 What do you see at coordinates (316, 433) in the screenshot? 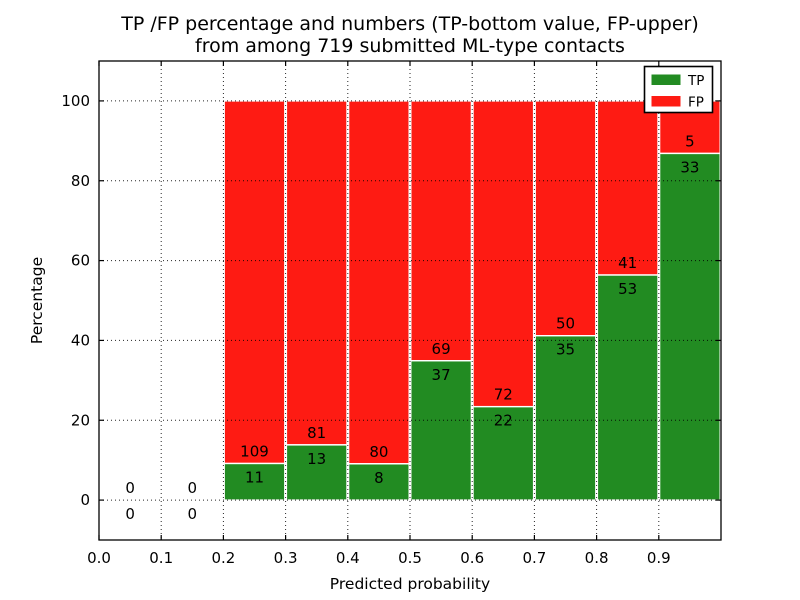
I see `fp-count-label: 81` at bounding box center [316, 433].